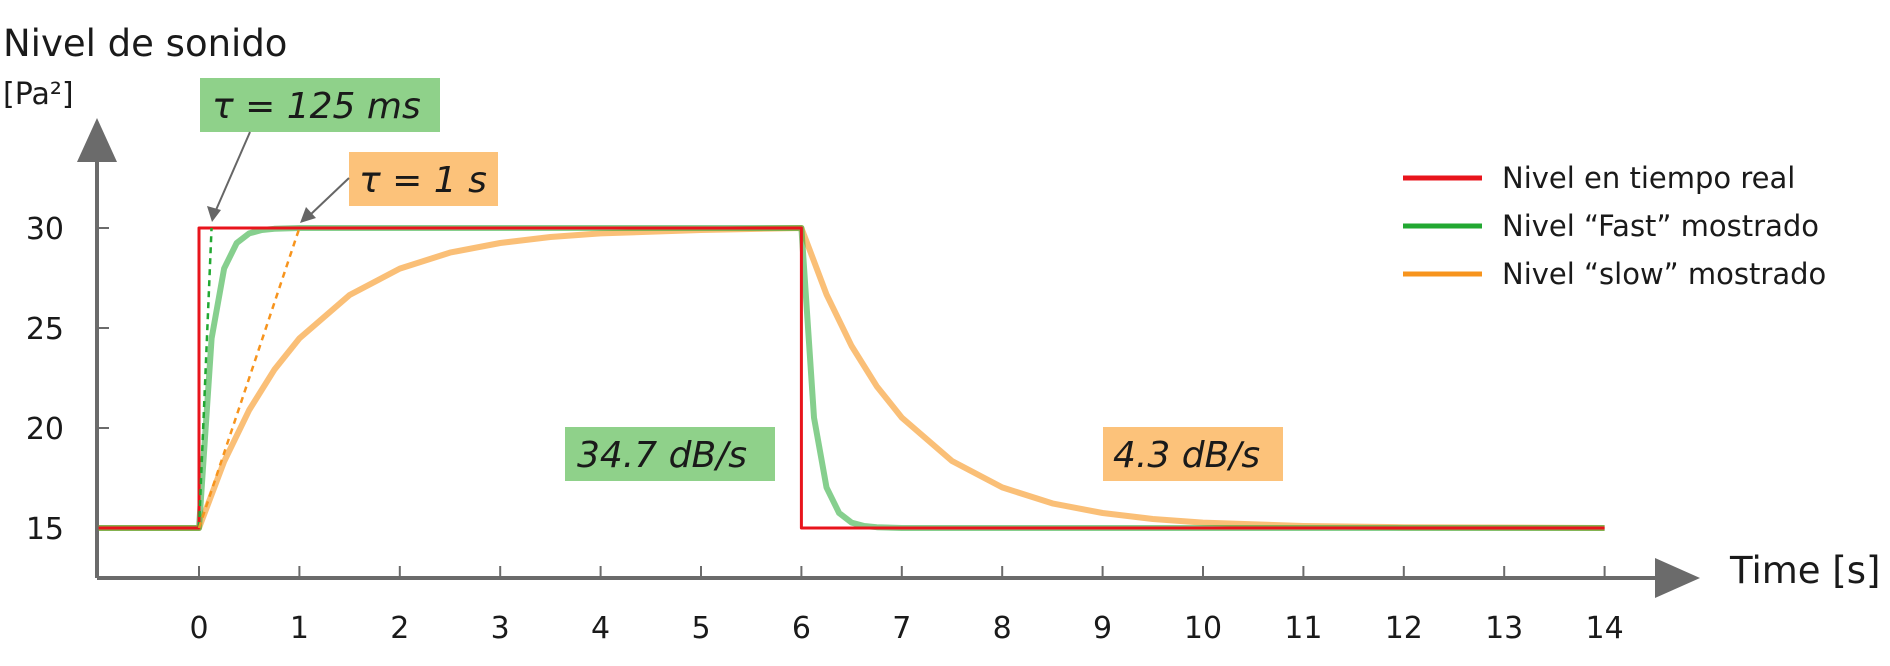  I want to click on annotation-tau-slow-text: τ = 1 s, so click(423, 180).